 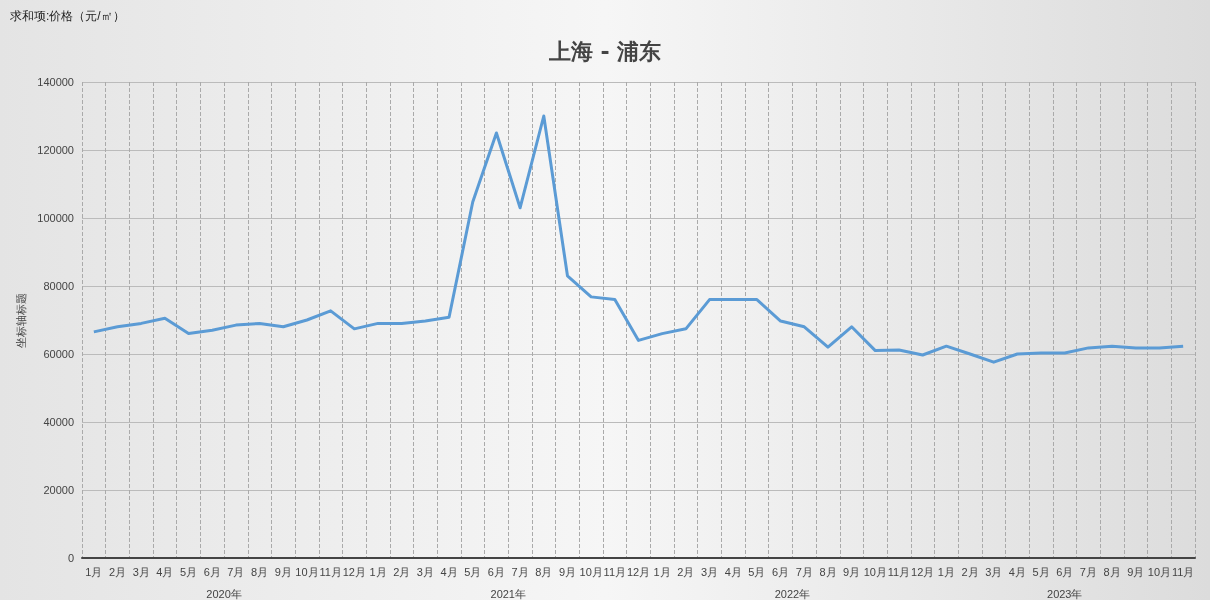 What do you see at coordinates (508, 593) in the screenshot?
I see `text: 2021年` at bounding box center [508, 593].